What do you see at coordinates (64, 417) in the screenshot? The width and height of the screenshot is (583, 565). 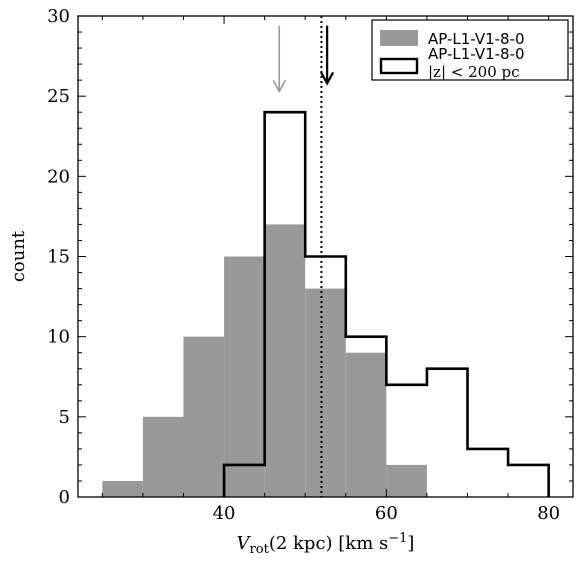 I see `y-tick-label: 5` at bounding box center [64, 417].